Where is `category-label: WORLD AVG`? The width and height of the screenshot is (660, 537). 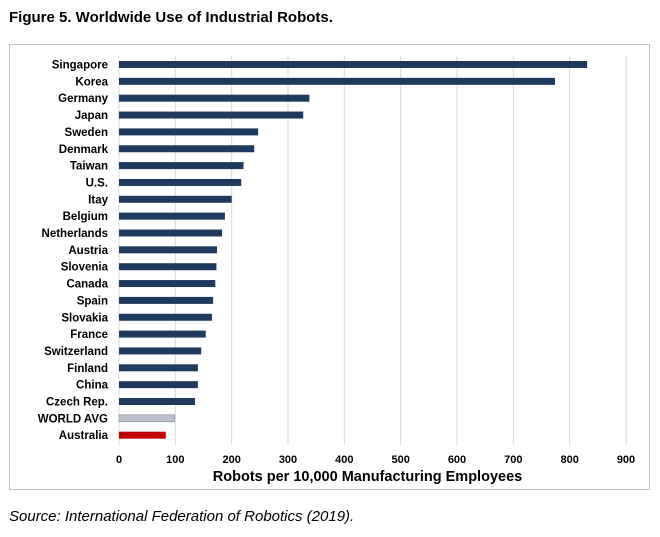
category-label: WORLD AVG is located at coordinates (73, 419).